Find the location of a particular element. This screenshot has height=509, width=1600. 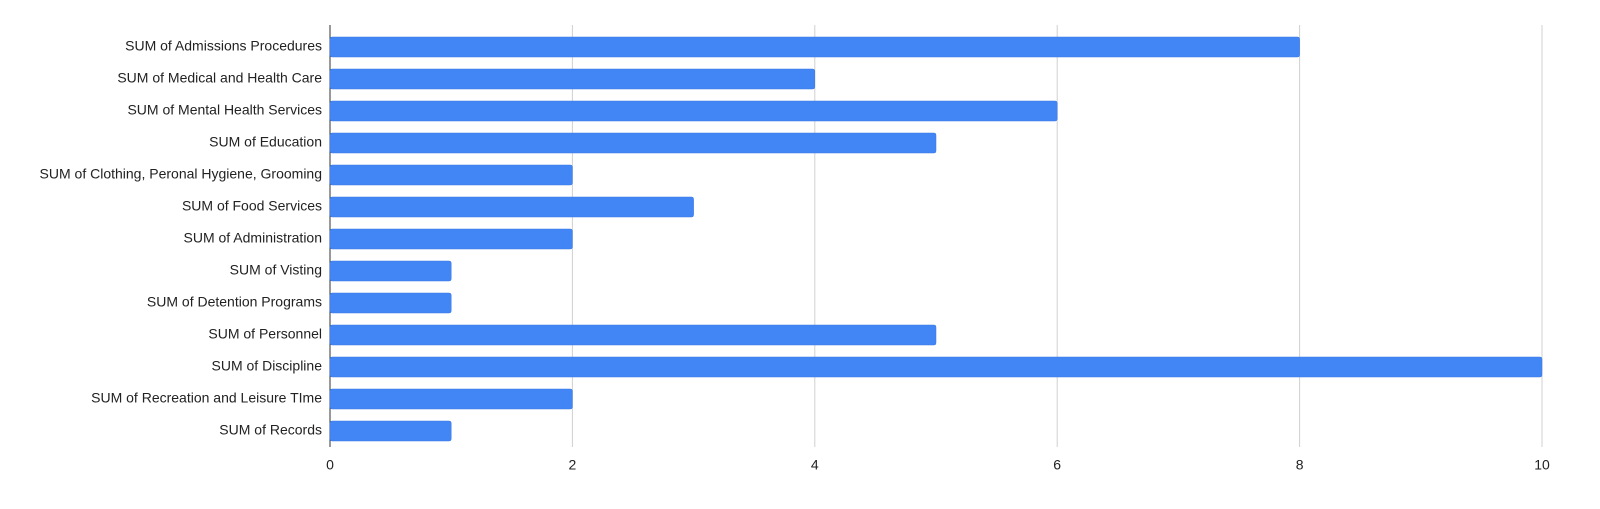

y-tick-label: SUM of Visting is located at coordinates (276, 270).